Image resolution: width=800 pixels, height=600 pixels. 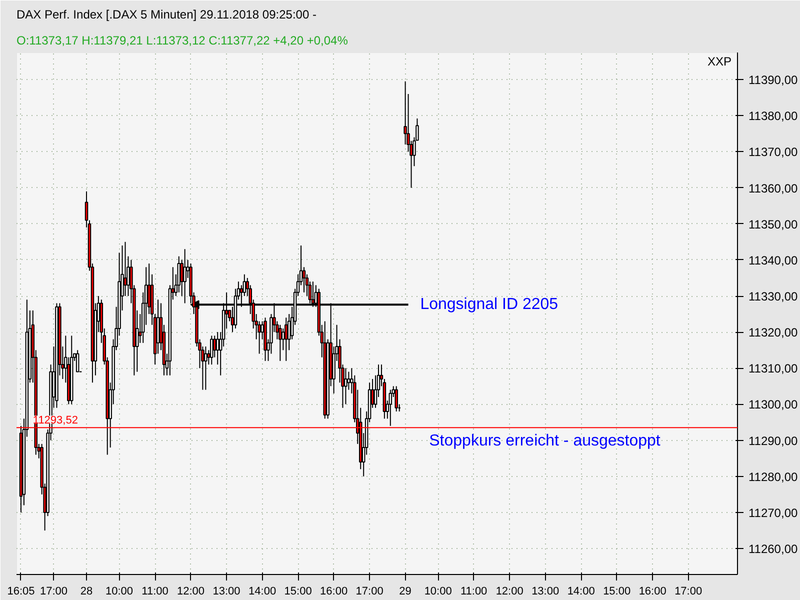 What do you see at coordinates (182, 41) in the screenshot?
I see `chart-subtitle: O:11373,17 H:11379,21 L:11373,12 C:11377,22 +4,20 +0,04%` at bounding box center [182, 41].